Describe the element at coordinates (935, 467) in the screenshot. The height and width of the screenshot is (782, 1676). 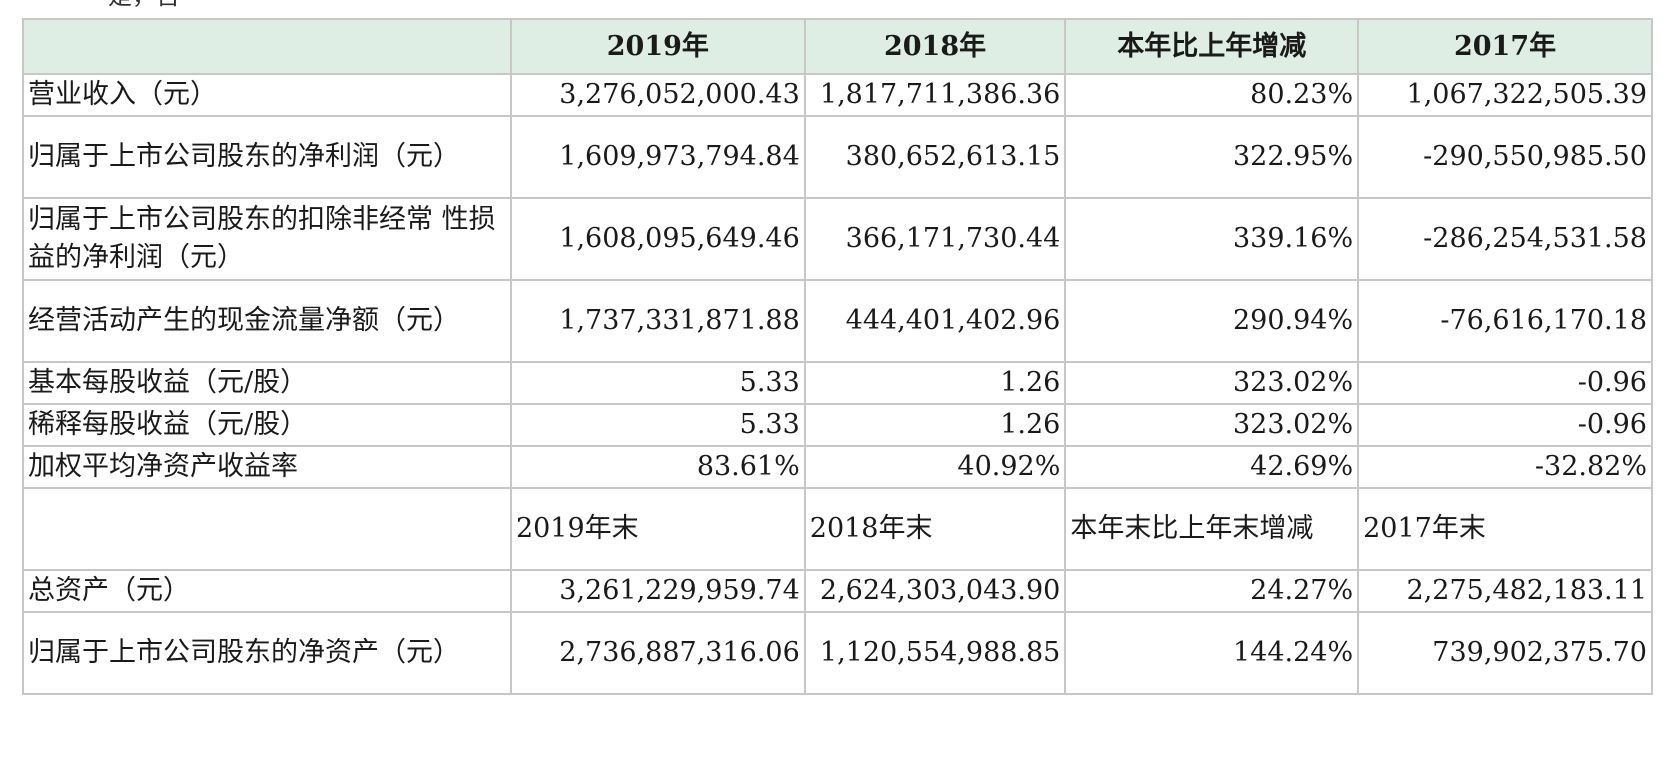
I see `value-2018: 40.92%` at that location.